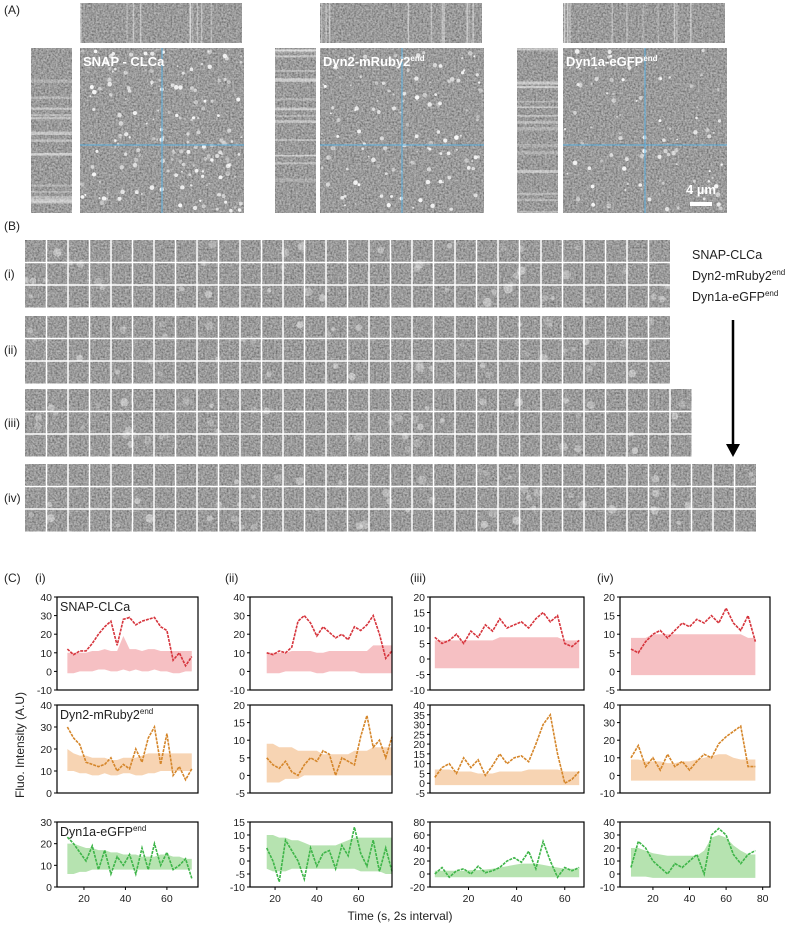  Describe the element at coordinates (565, 899) in the screenshot. I see `x-tick-label: 60` at that location.